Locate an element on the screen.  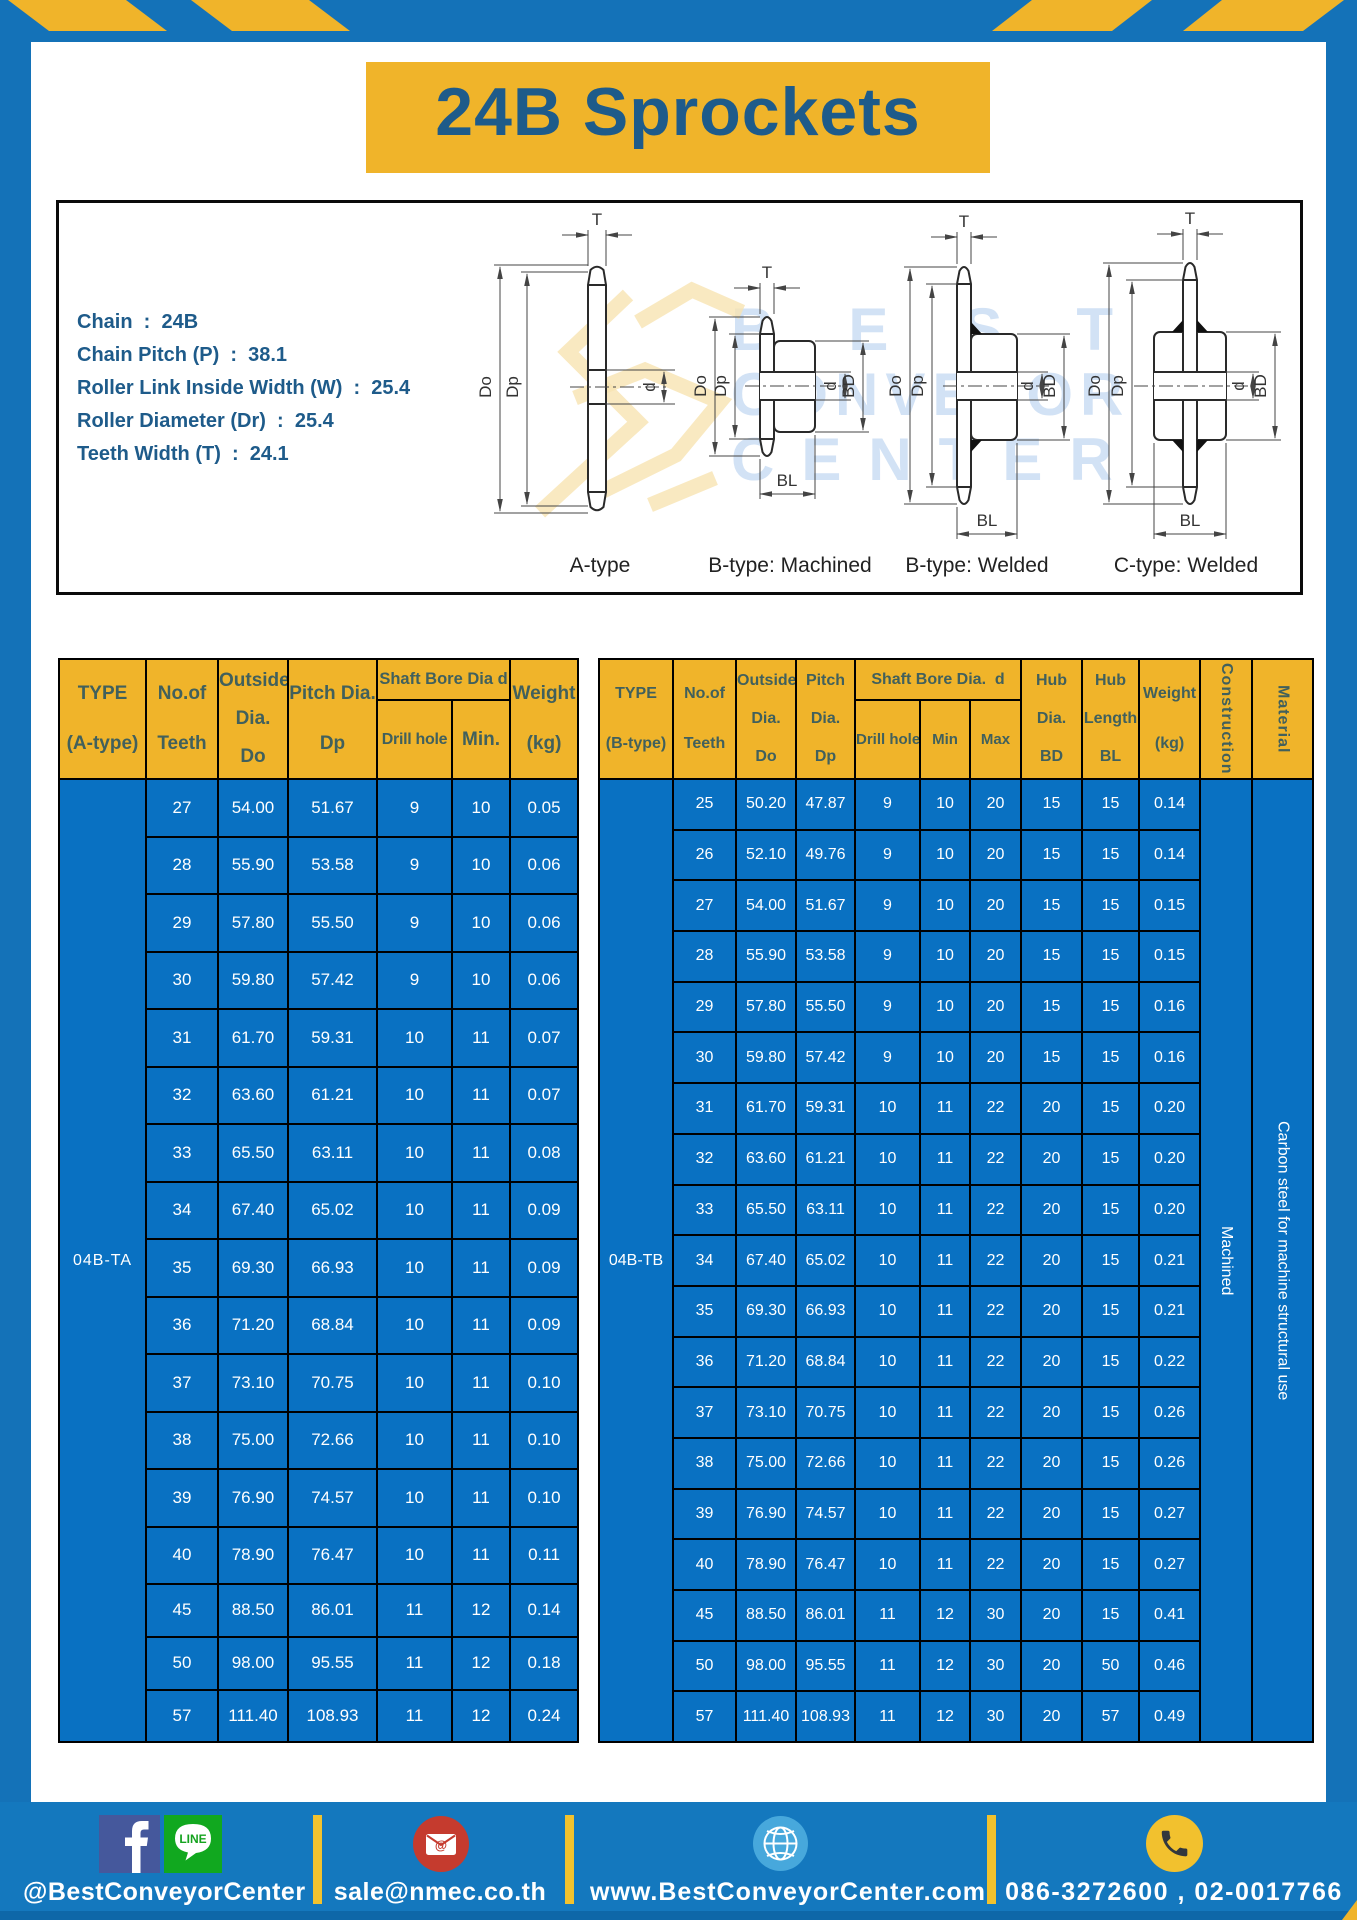
svg-text: B-type: Welded is located at coordinates (976, 565).